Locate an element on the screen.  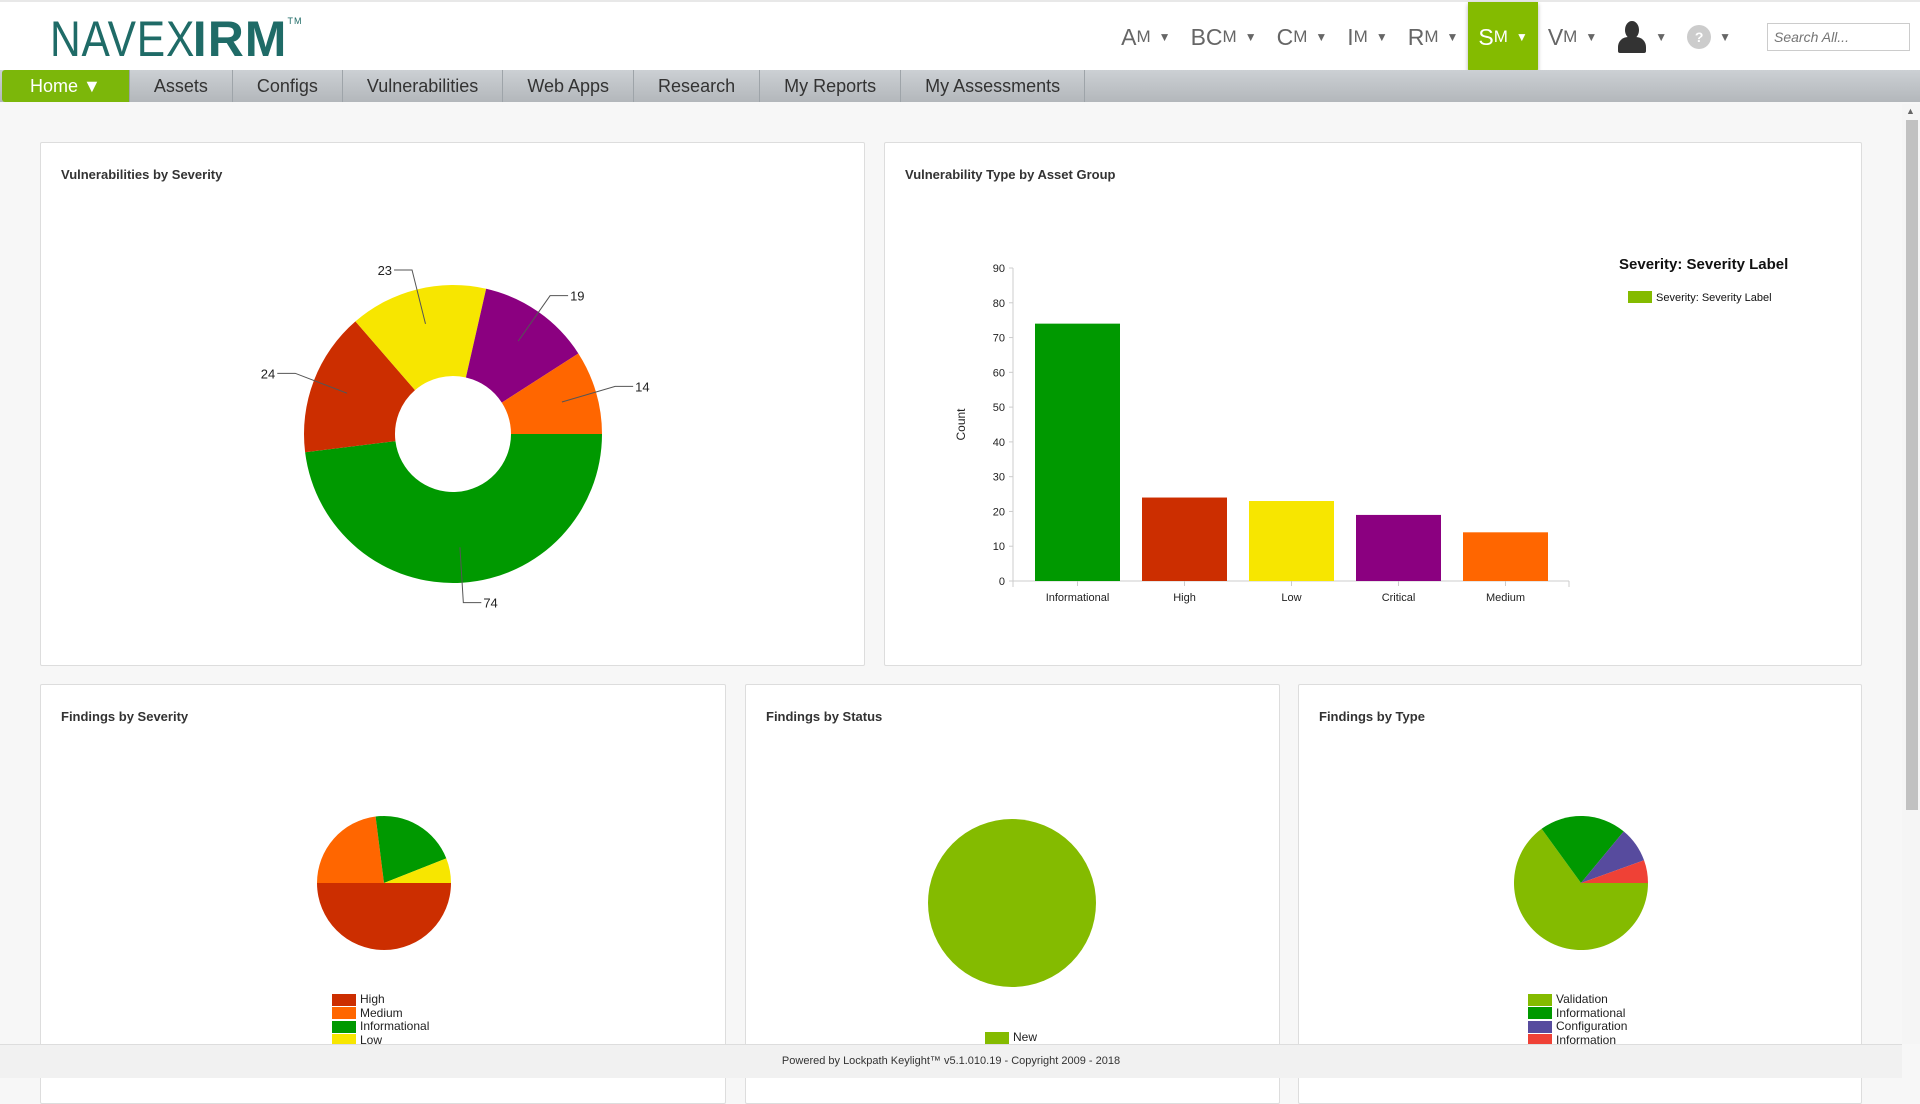
module-label: R is located at coordinates (1416, 36).